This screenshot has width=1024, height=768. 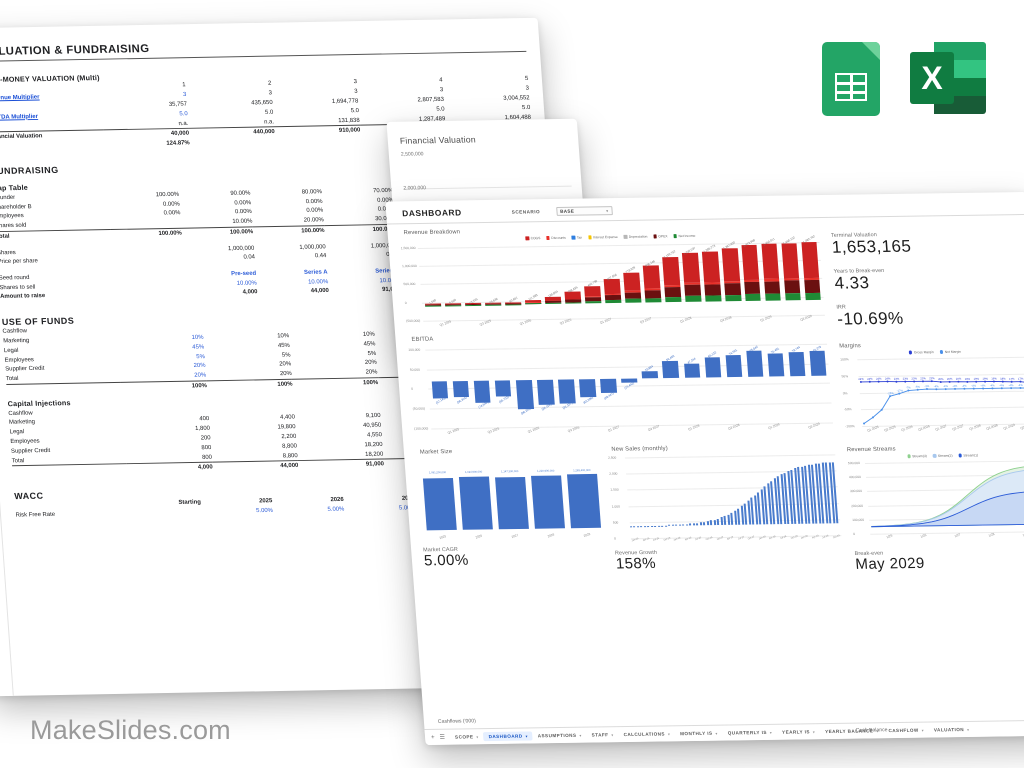 I want to click on y-tick: 2,500,000, so click(x=412, y=154).